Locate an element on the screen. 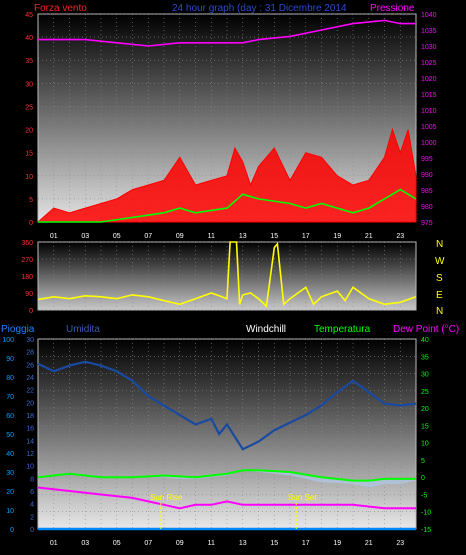  rain-ytick-label: 80 is located at coordinates (10, 378).